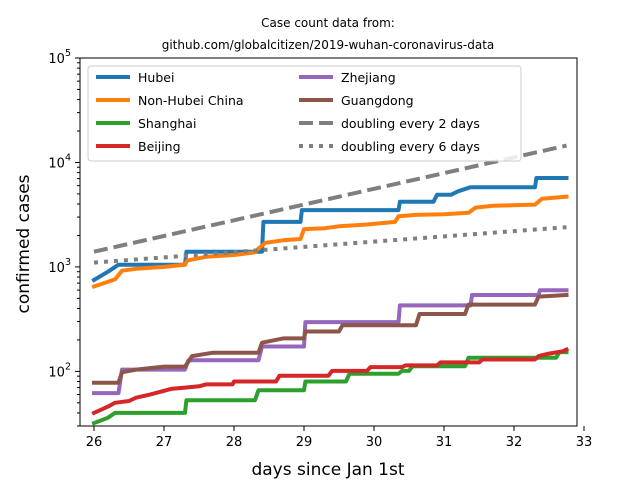 The height and width of the screenshot is (480, 640). I want to click on series-line-non-hubei-china, so click(330, 242).